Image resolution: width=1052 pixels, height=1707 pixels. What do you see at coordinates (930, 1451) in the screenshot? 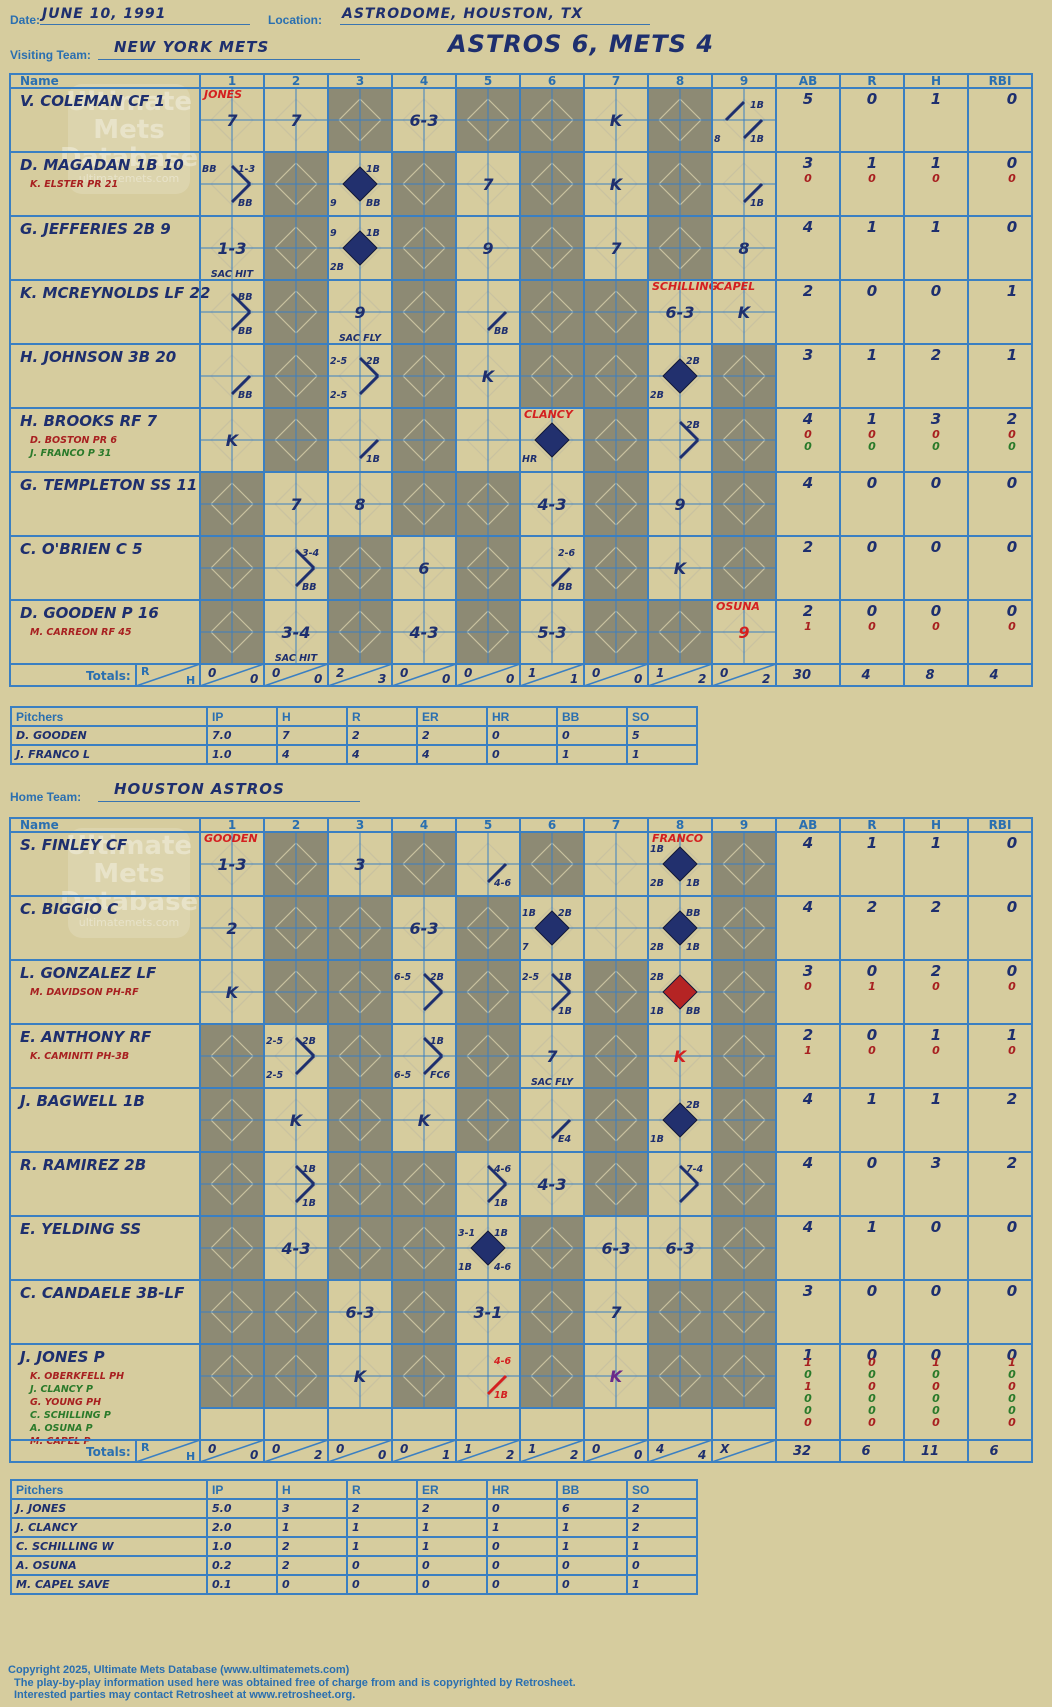
I see `home-total-stat: 11` at bounding box center [930, 1451].